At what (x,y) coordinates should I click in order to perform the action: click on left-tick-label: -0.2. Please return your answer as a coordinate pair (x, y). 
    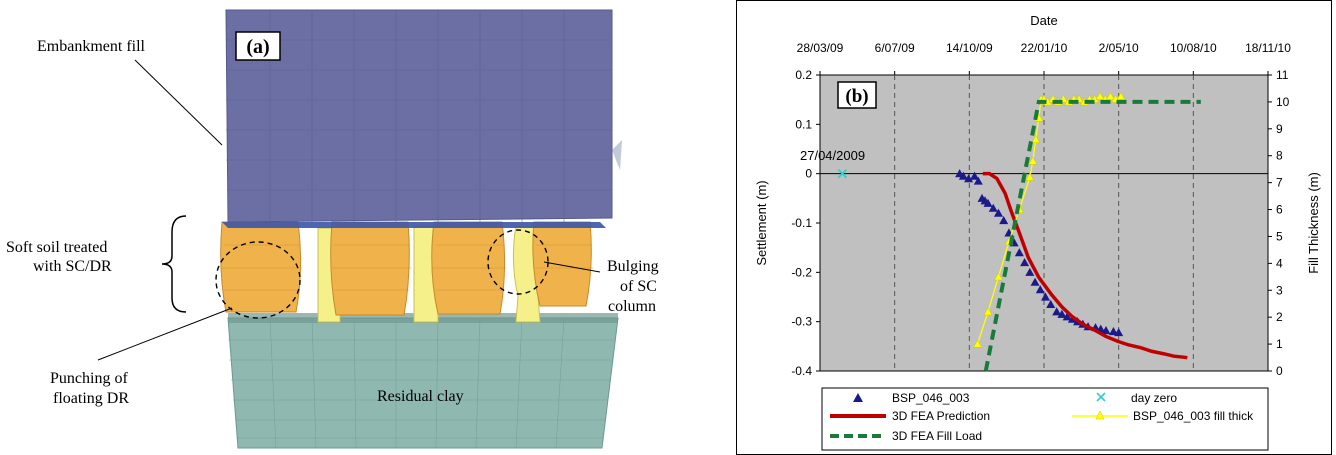
    Looking at the image, I should click on (801, 272).